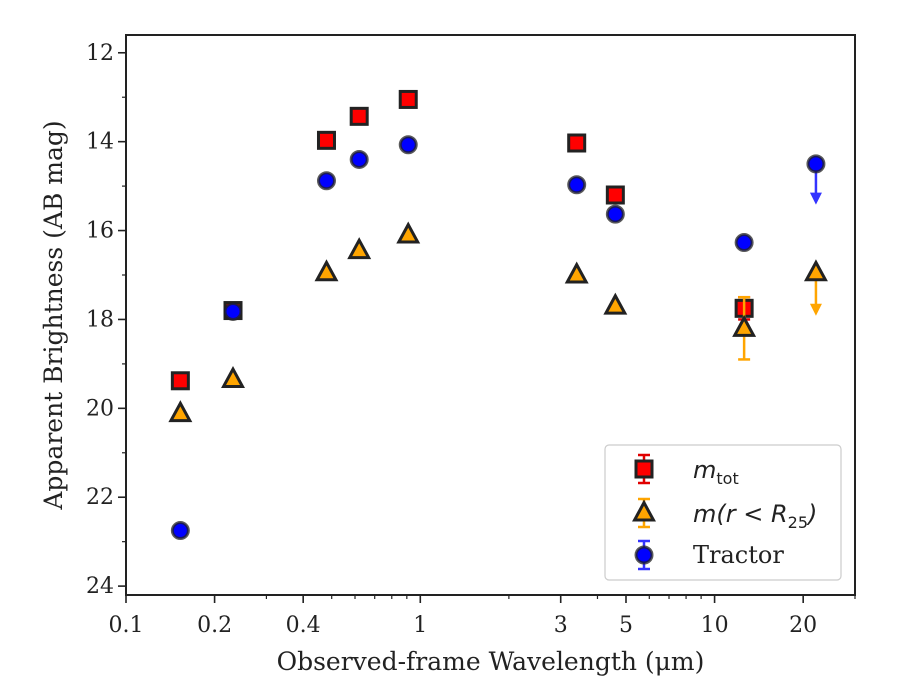  I want to click on x-tick-label: 20, so click(803, 625).